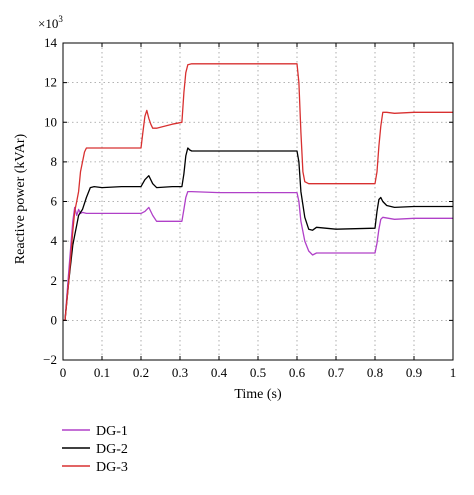 This screenshot has width=474, height=495. What do you see at coordinates (102, 372) in the screenshot?
I see `x-tick-label: 0.1` at bounding box center [102, 372].